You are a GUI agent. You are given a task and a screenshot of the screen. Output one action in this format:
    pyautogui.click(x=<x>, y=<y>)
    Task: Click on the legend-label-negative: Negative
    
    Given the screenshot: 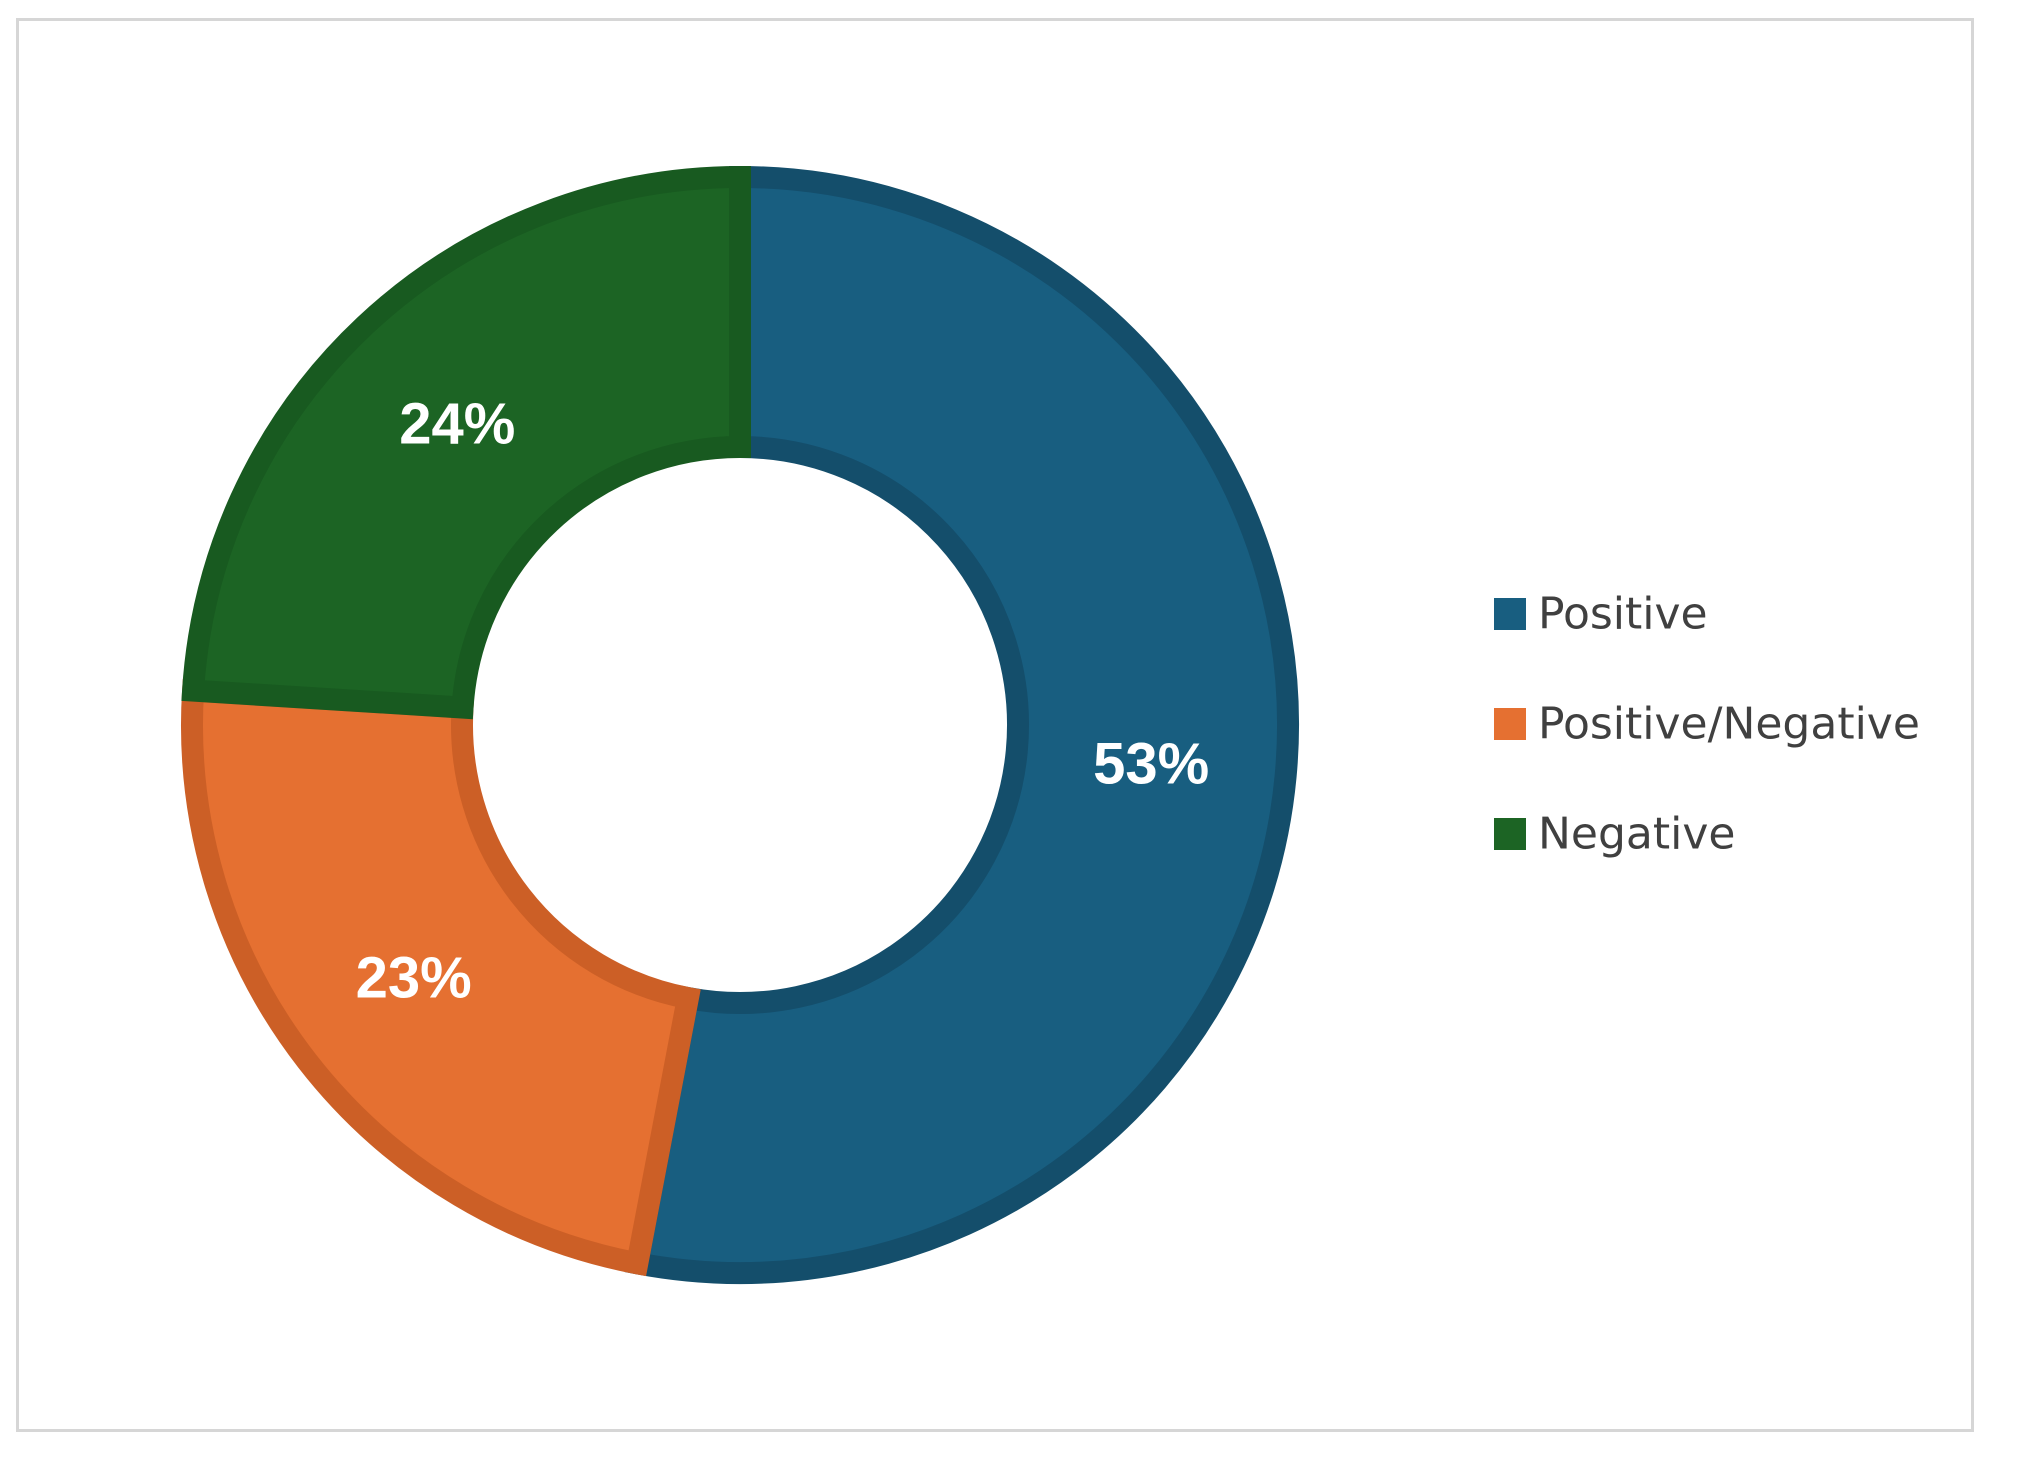 What is the action you would take?
    pyautogui.click(x=1636, y=834)
    